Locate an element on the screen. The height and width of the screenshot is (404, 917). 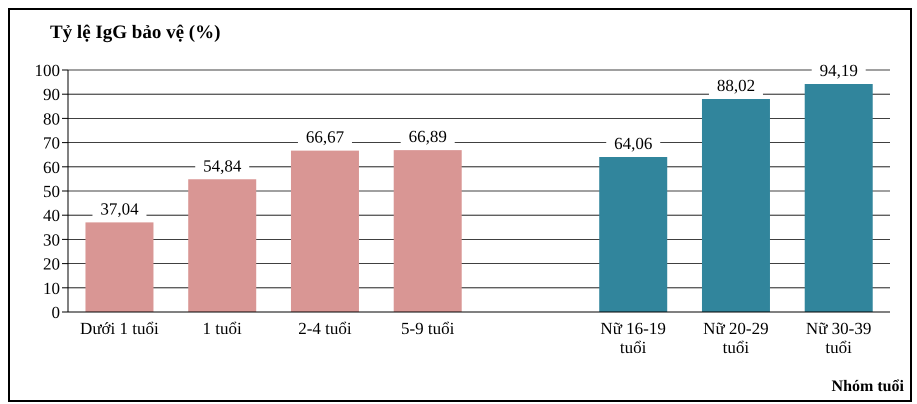
y-tick-label: 0 is located at coordinates (56, 312).